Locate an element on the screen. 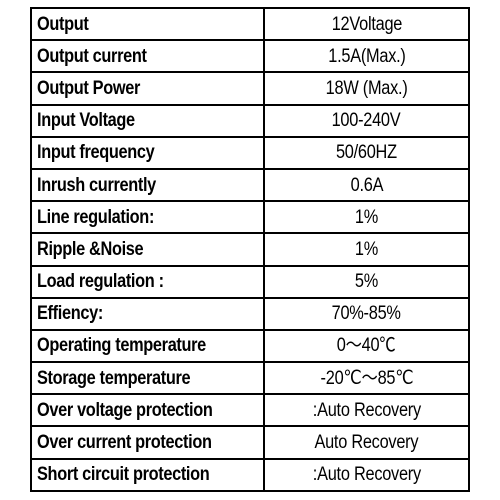 This screenshot has width=500, height=500. table-row: Line regulation: 1% is located at coordinates (250, 217).